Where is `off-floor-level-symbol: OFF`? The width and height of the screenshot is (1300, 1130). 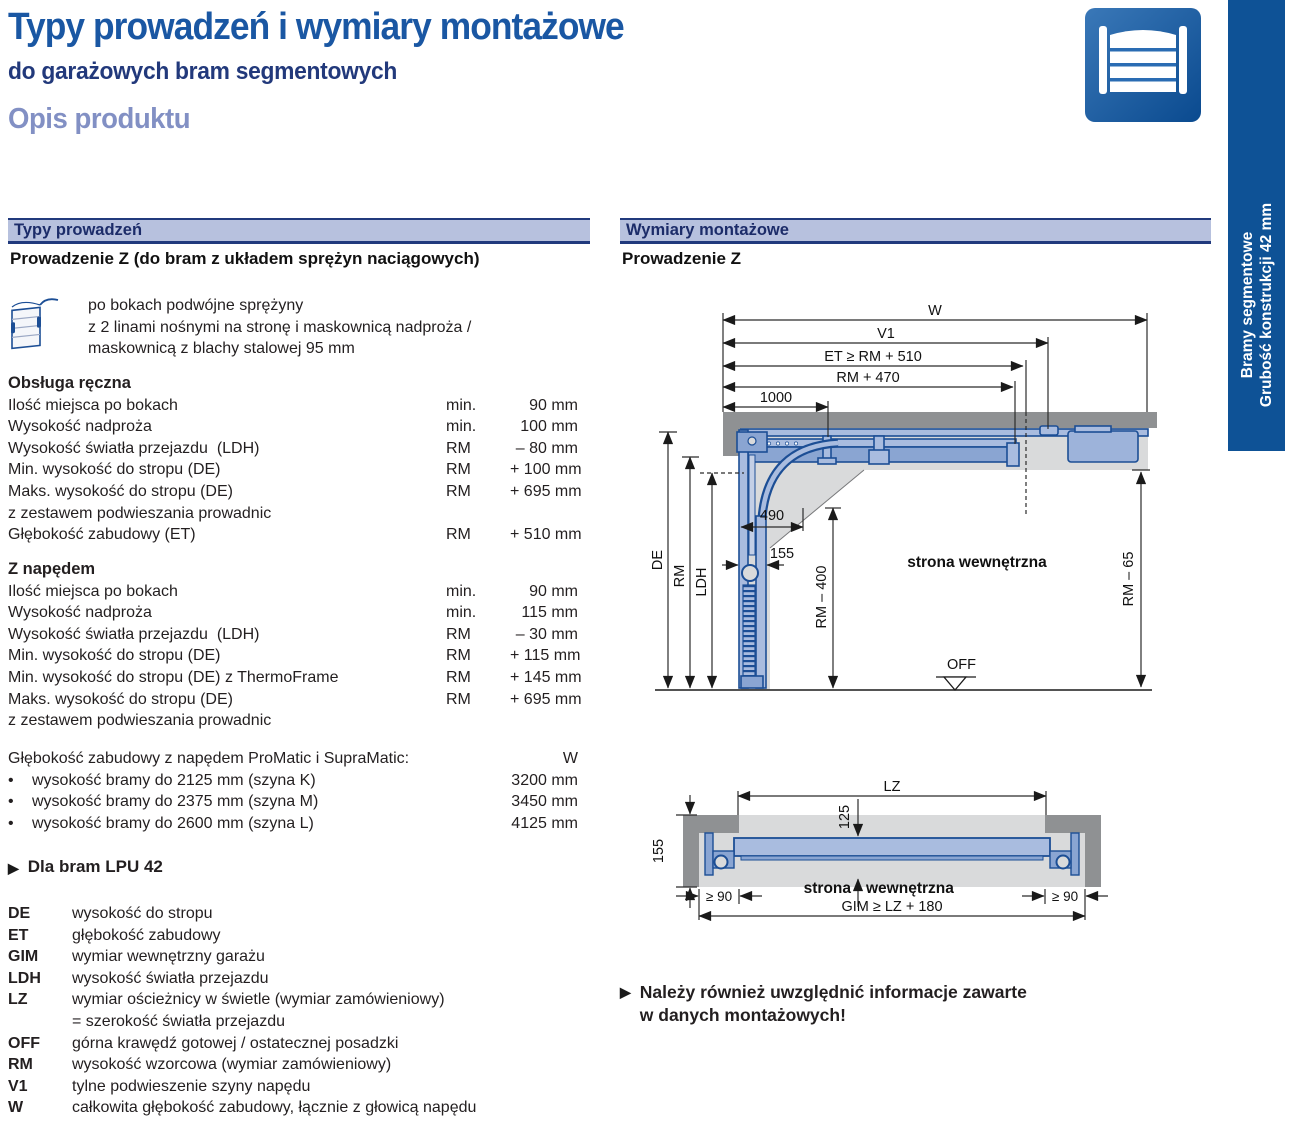 off-floor-level-symbol: OFF is located at coordinates (956, 674).